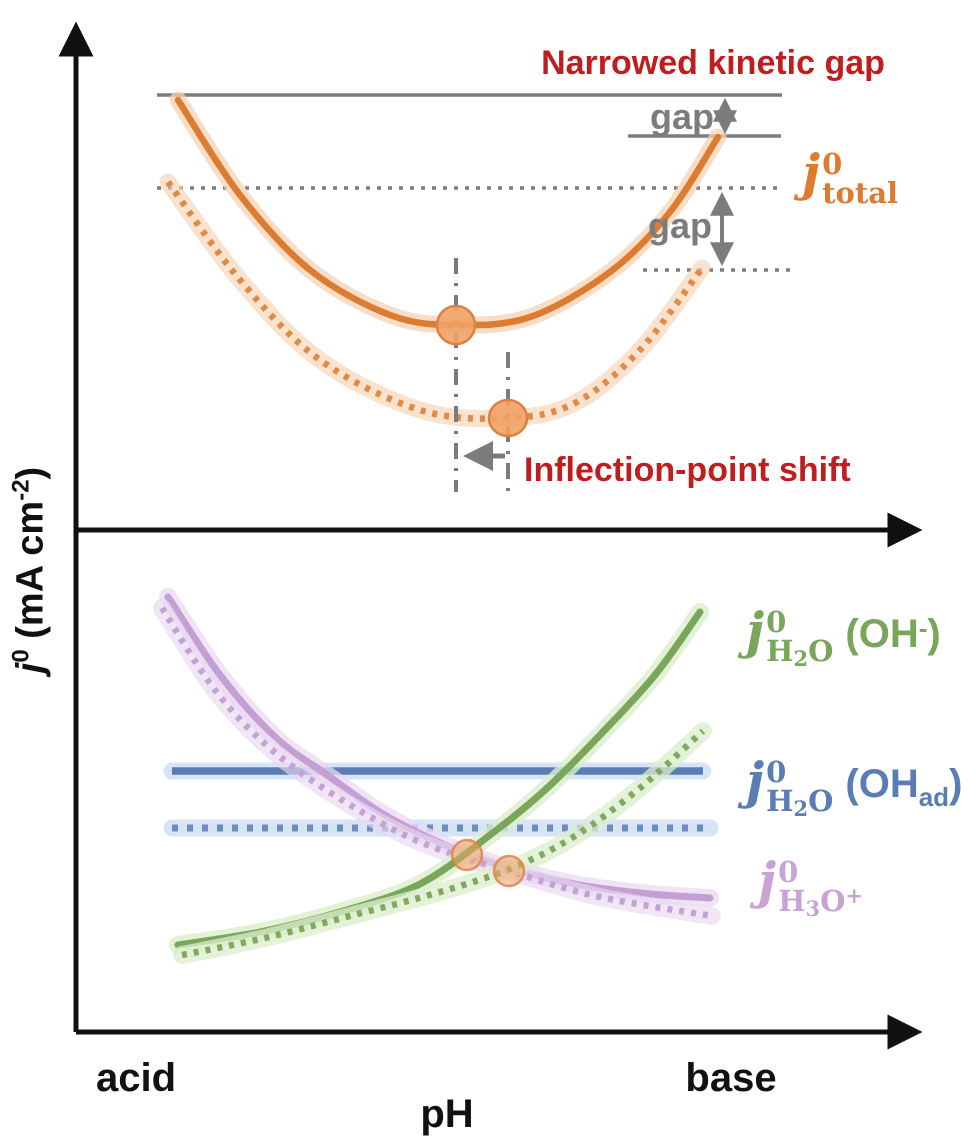  Describe the element at coordinates (755, 780) in the screenshot. I see `j-h2o-ohad-j: j` at that location.